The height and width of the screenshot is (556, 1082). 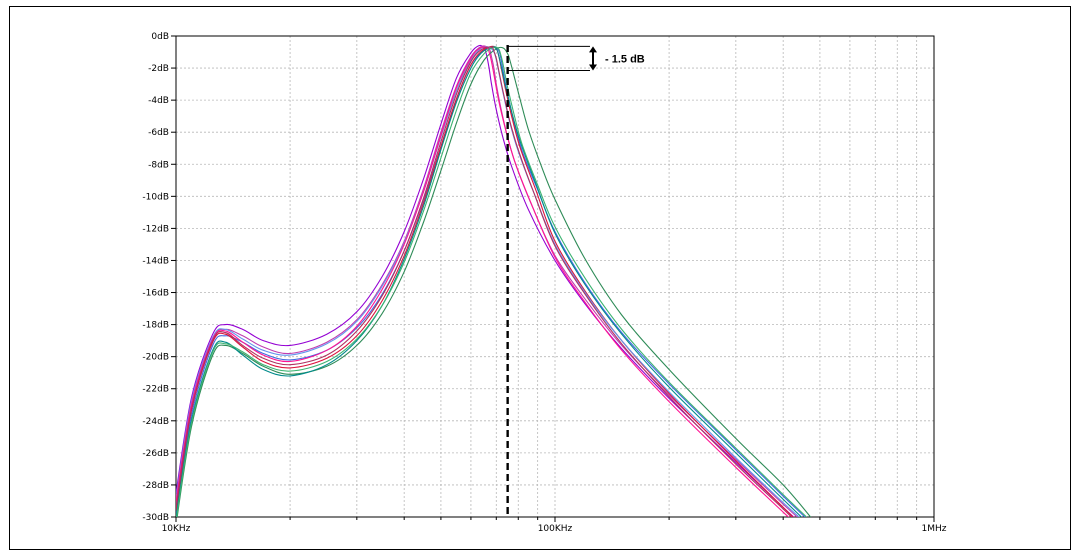 What do you see at coordinates (155, 422) in the screenshot?
I see `y-tick-label: -24dB` at bounding box center [155, 422].